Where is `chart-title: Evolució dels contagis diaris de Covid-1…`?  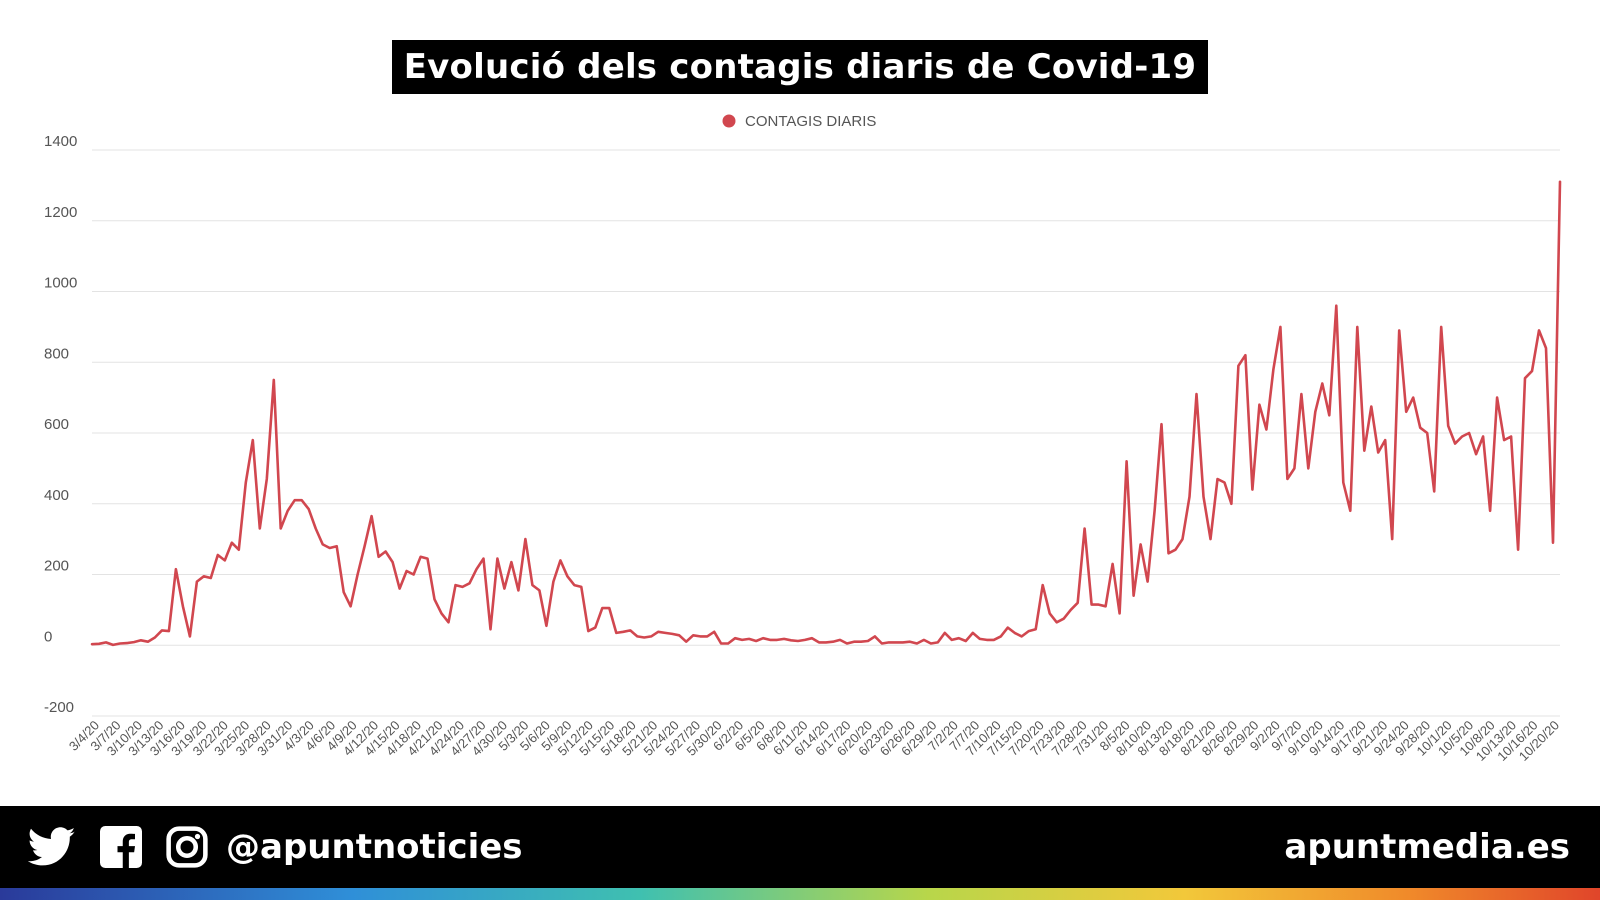 chart-title: Evolució dels contagis diaris de Covid-1… is located at coordinates (800, 67).